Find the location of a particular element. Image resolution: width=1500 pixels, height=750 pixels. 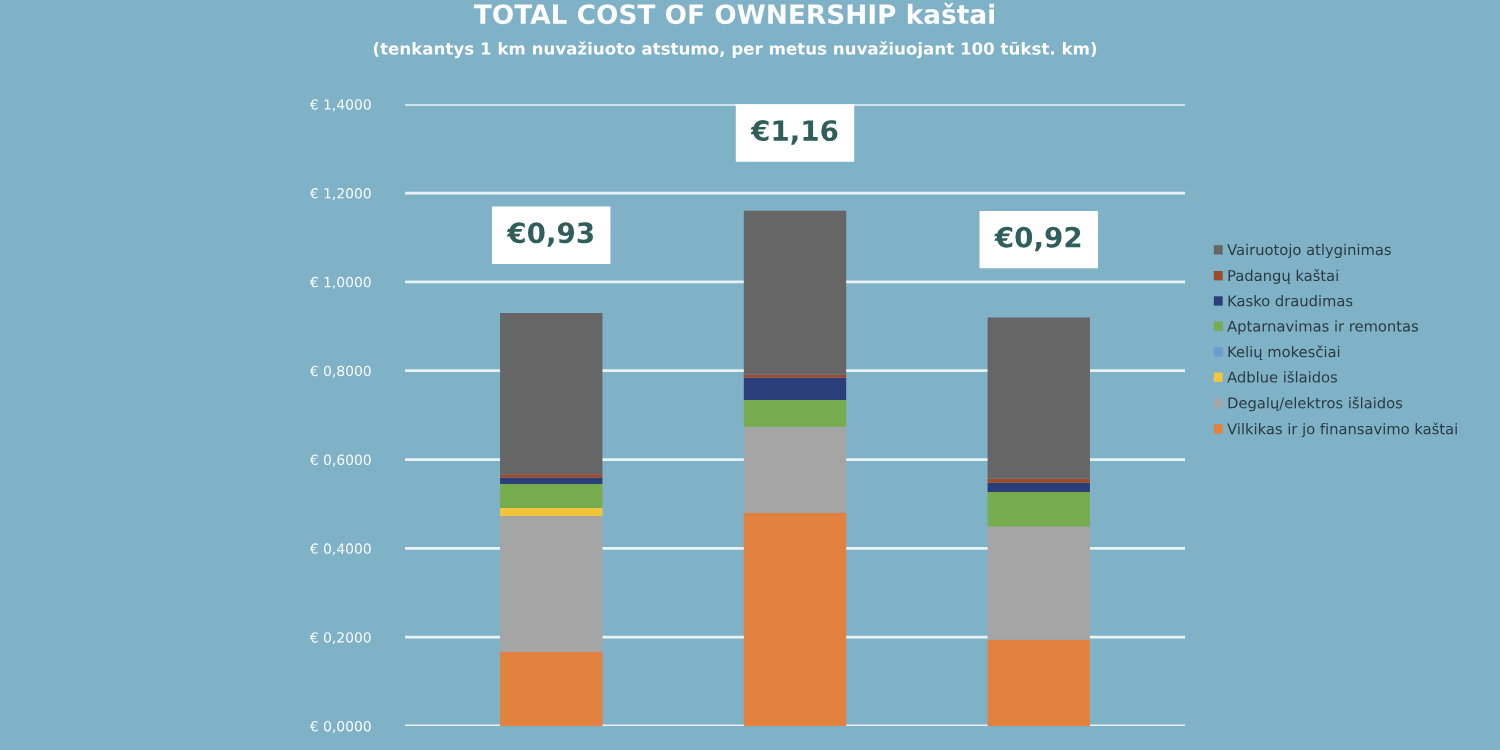

chart-subtitle: (tenkantys 1 km nuvažiuoto atstumo, per metus nuvažiuojant 100 tūkst. km) is located at coordinates (735, 50).